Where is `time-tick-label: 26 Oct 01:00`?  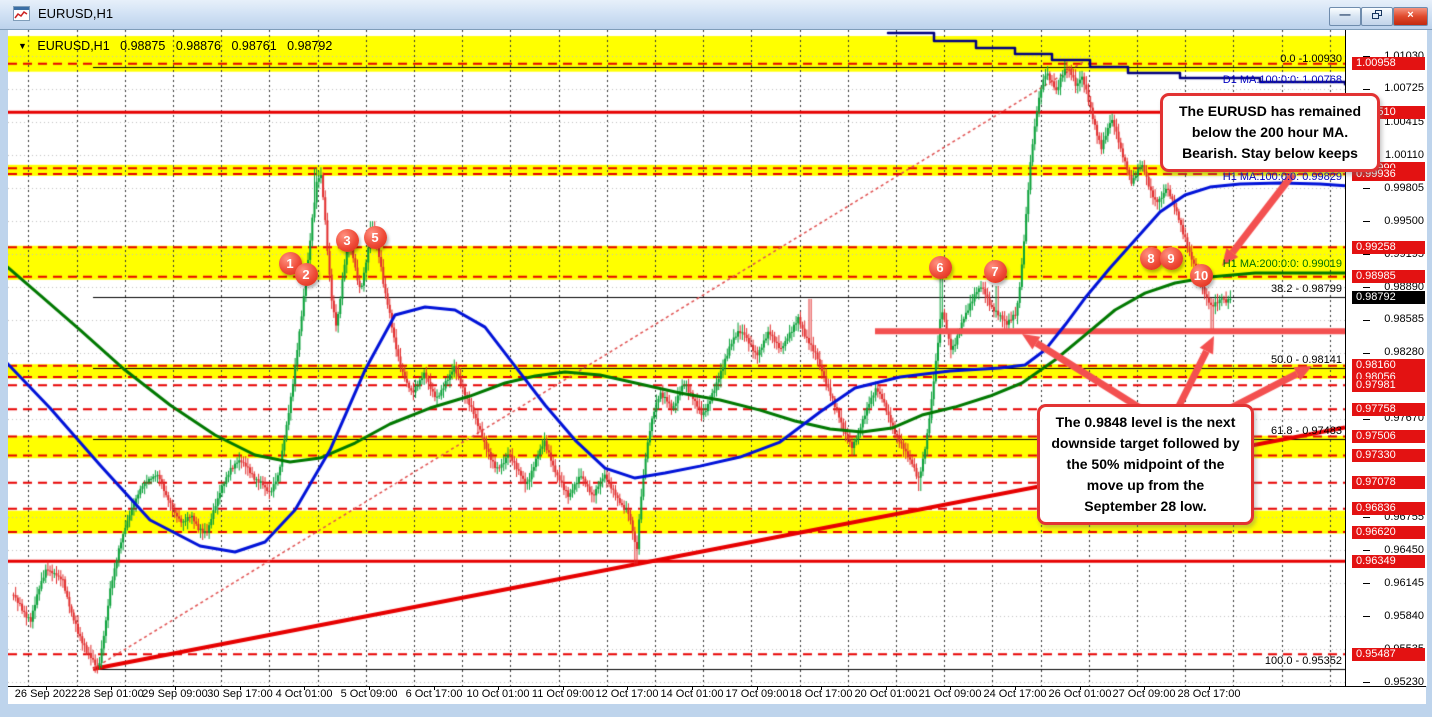
time-tick-label: 26 Oct 01:00 is located at coordinates (1080, 694).